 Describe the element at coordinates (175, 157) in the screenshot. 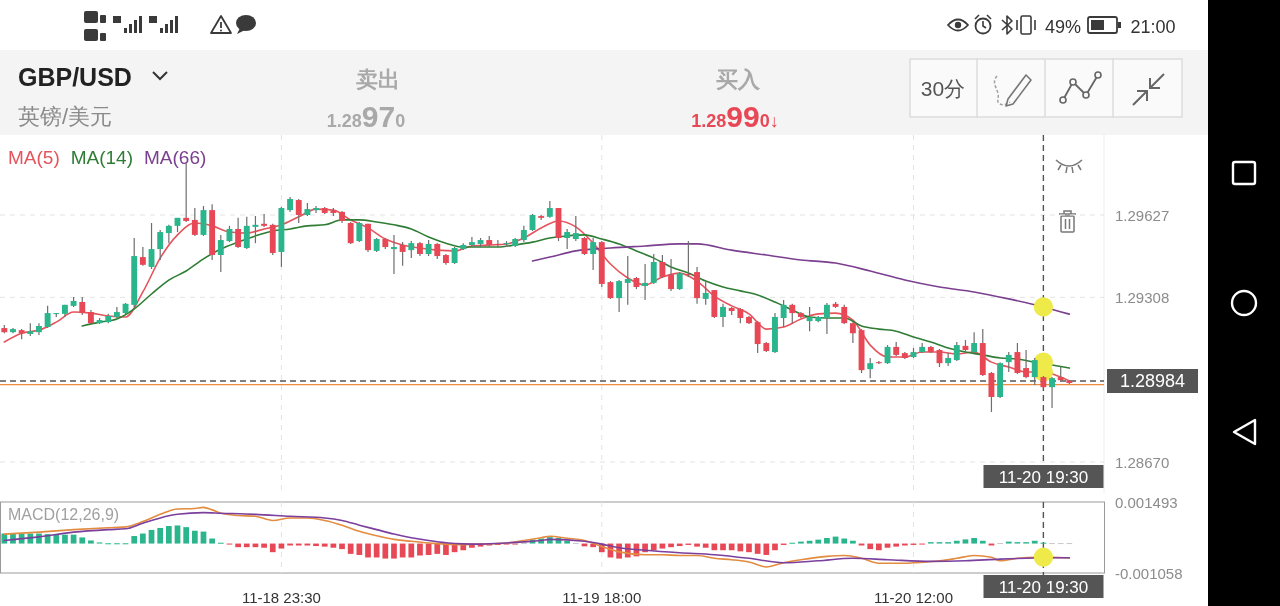

I see `text: MA(66)` at that location.